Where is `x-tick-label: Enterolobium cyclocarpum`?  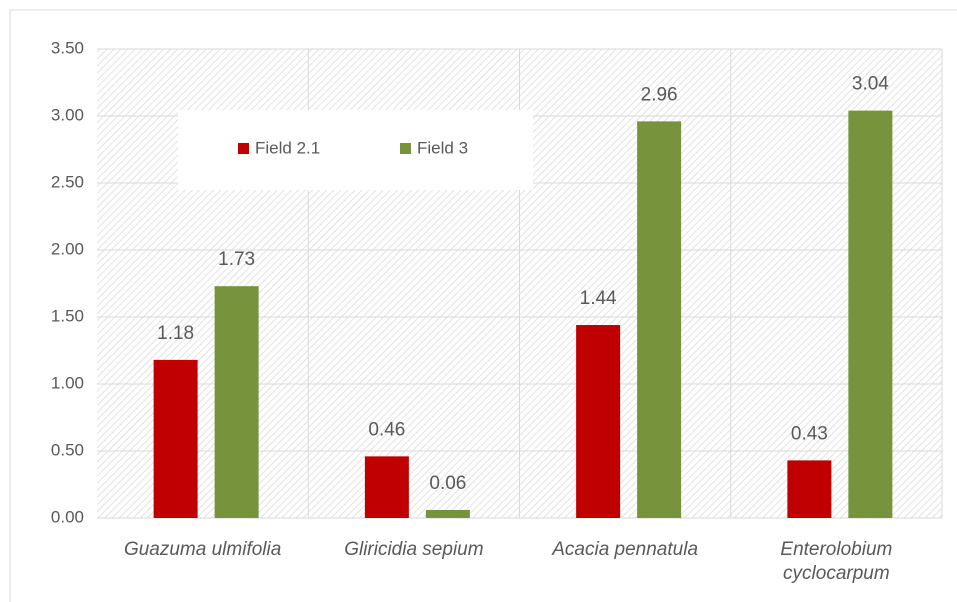
x-tick-label: Enterolobium cyclocarpum is located at coordinates (836, 561).